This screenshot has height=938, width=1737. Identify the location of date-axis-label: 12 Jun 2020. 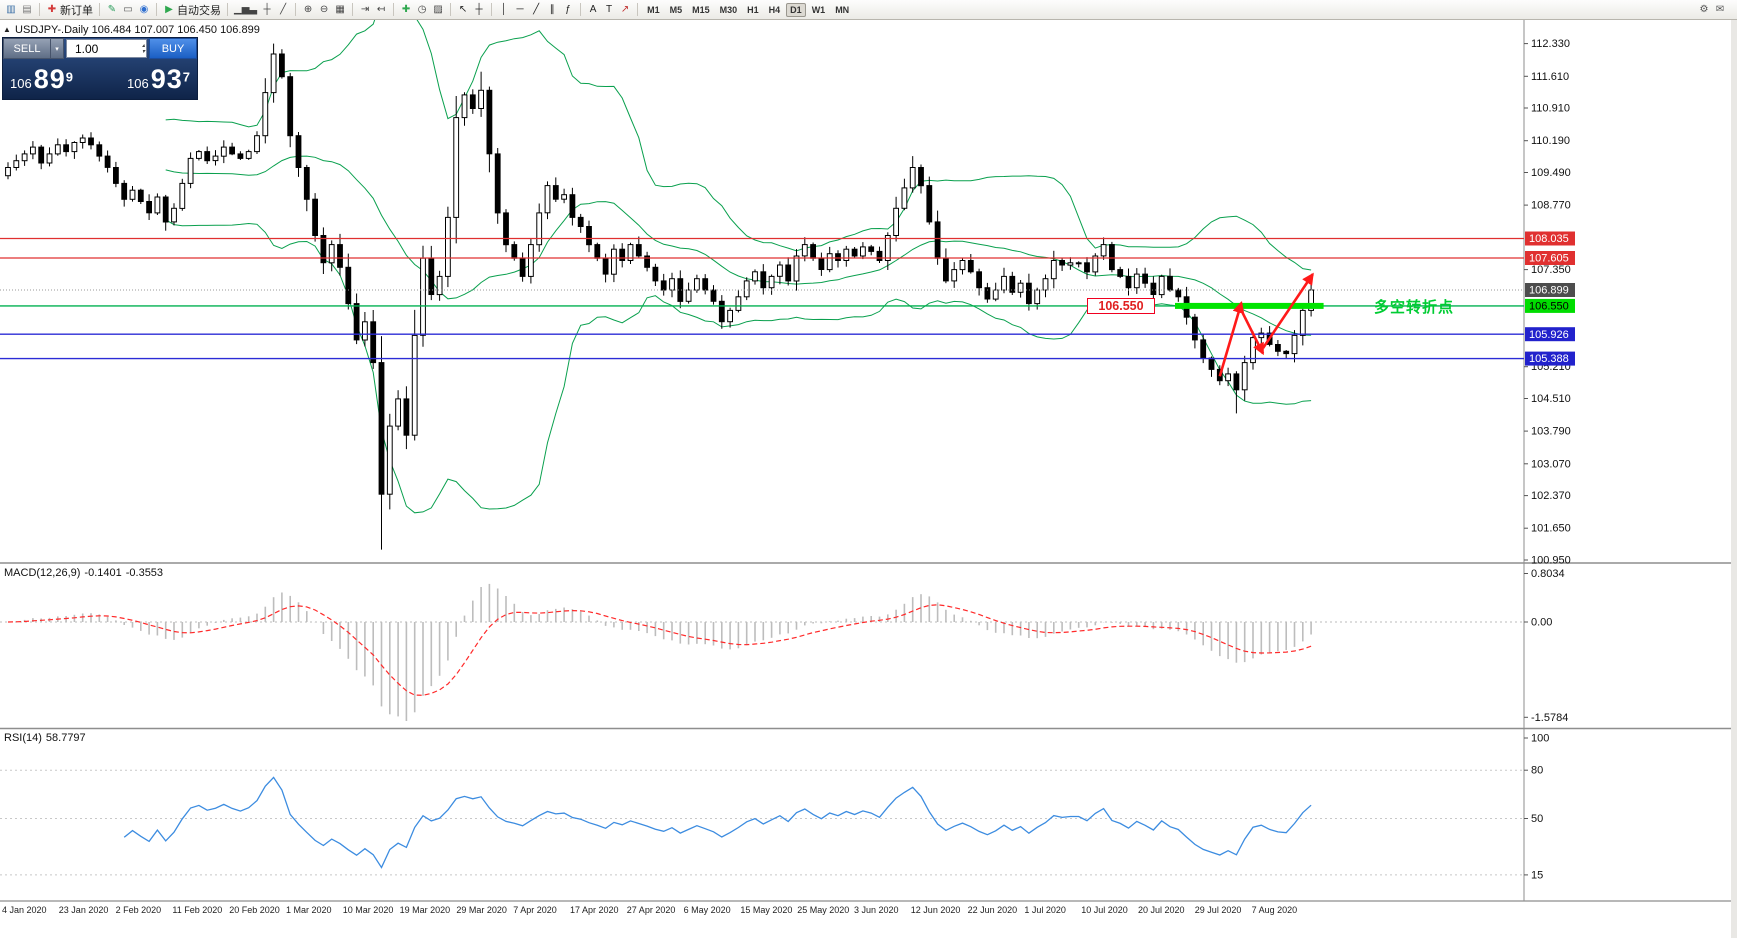
(936, 910).